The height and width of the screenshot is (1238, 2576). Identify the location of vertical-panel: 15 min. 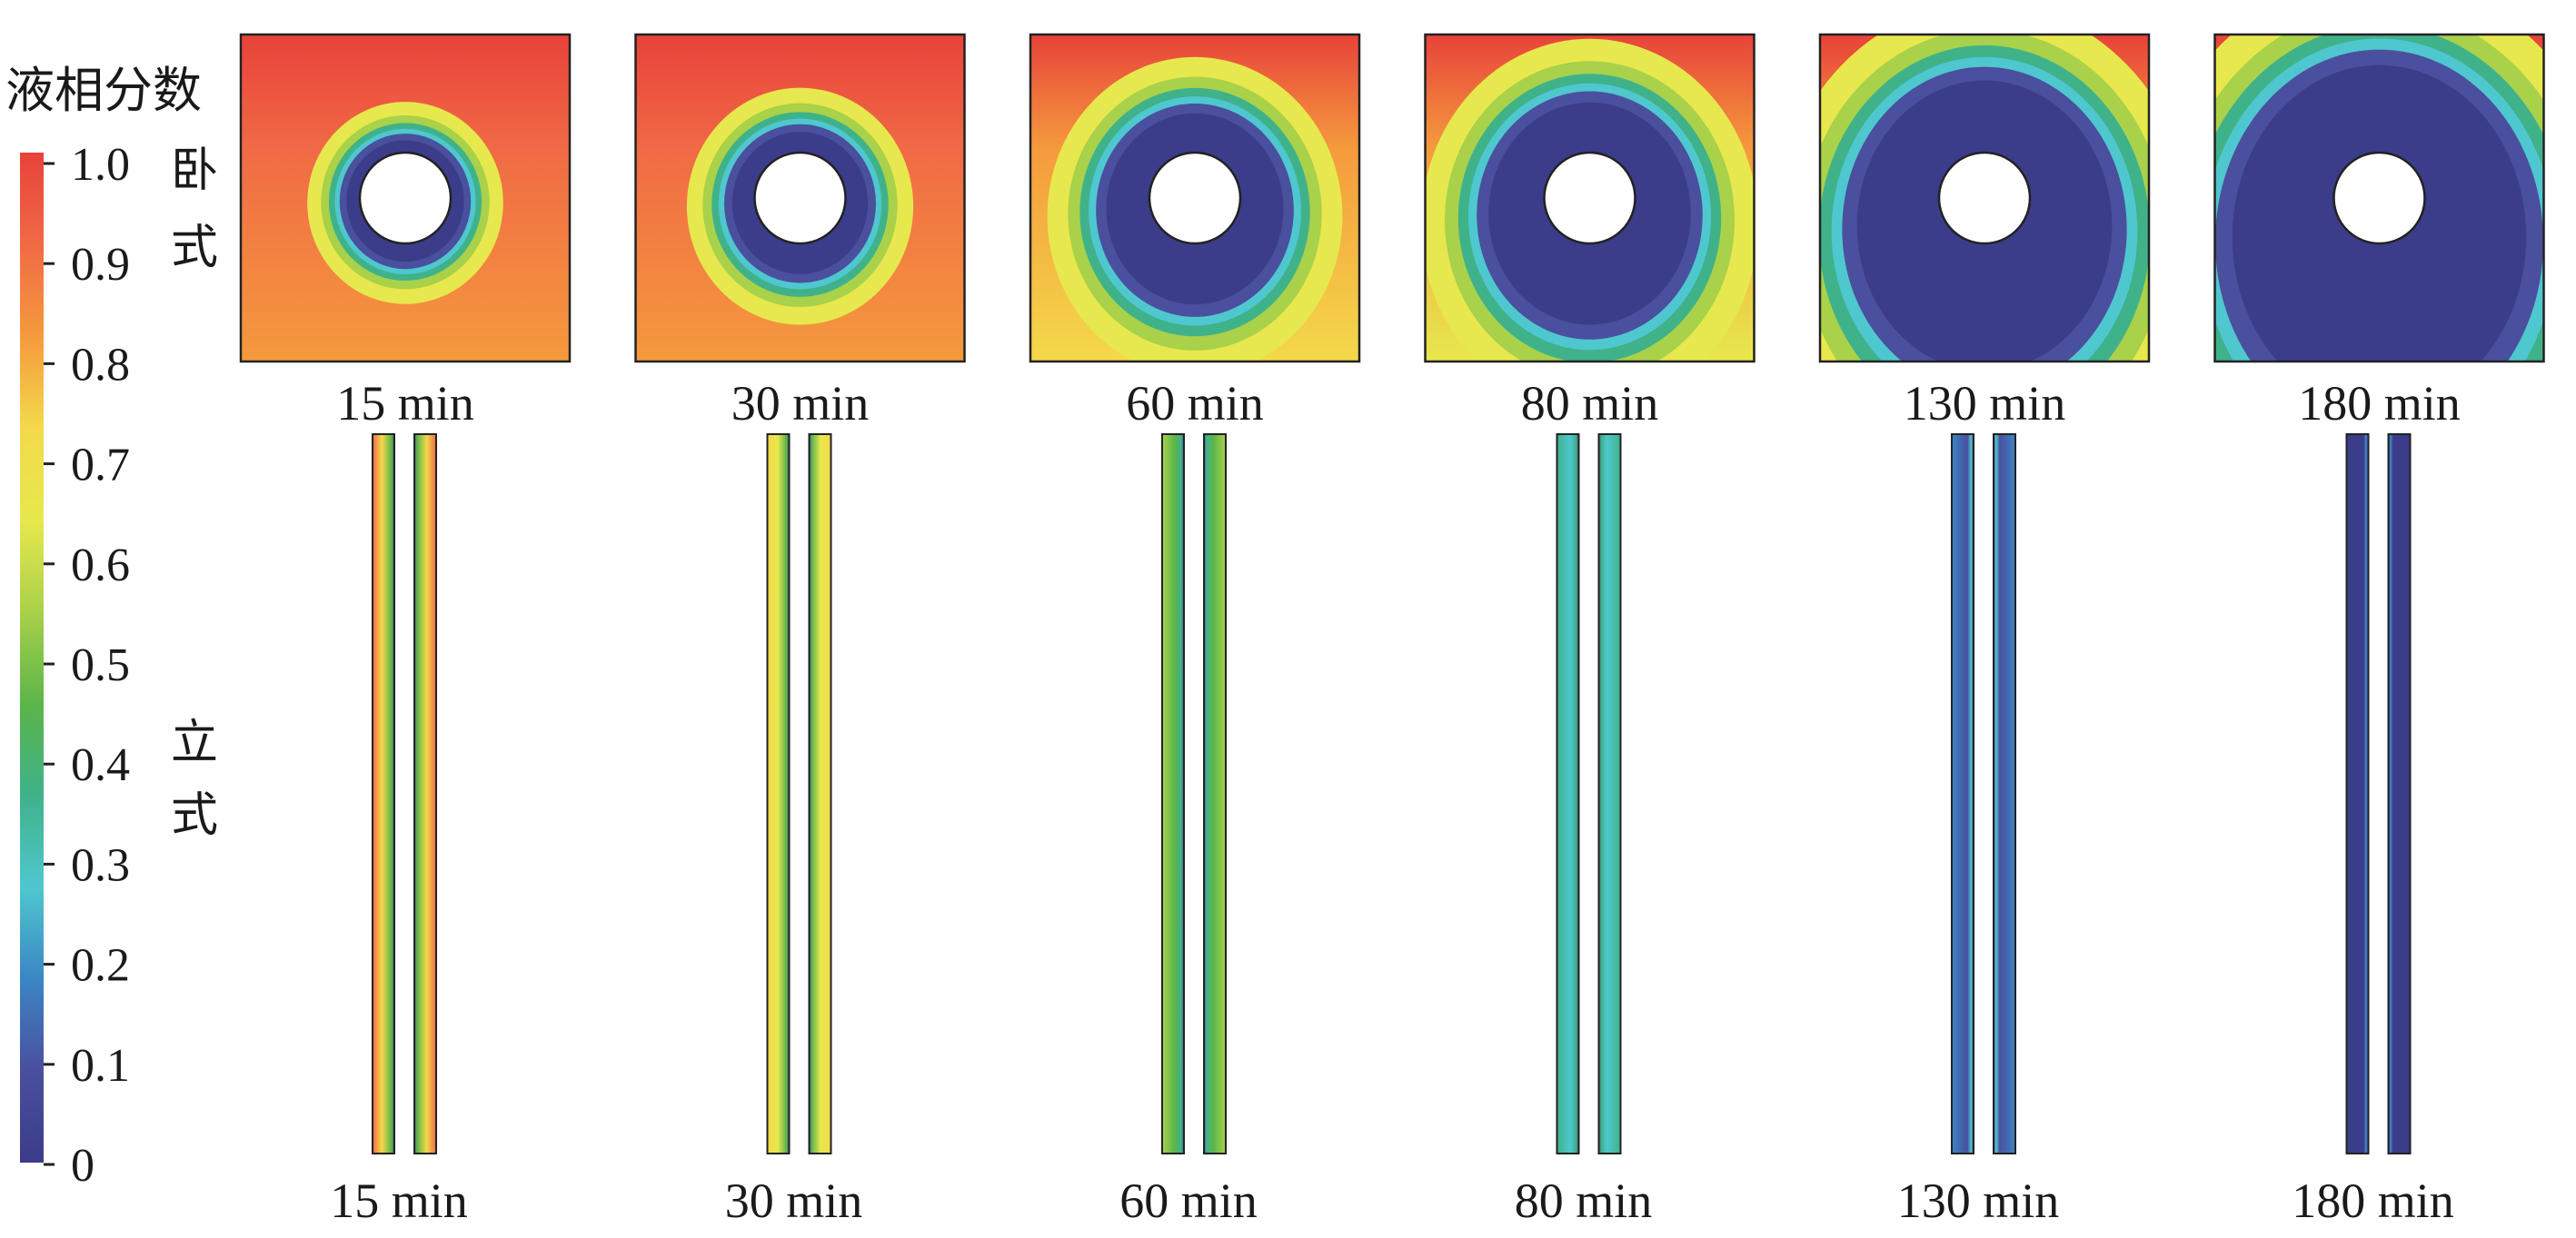
(399, 830).